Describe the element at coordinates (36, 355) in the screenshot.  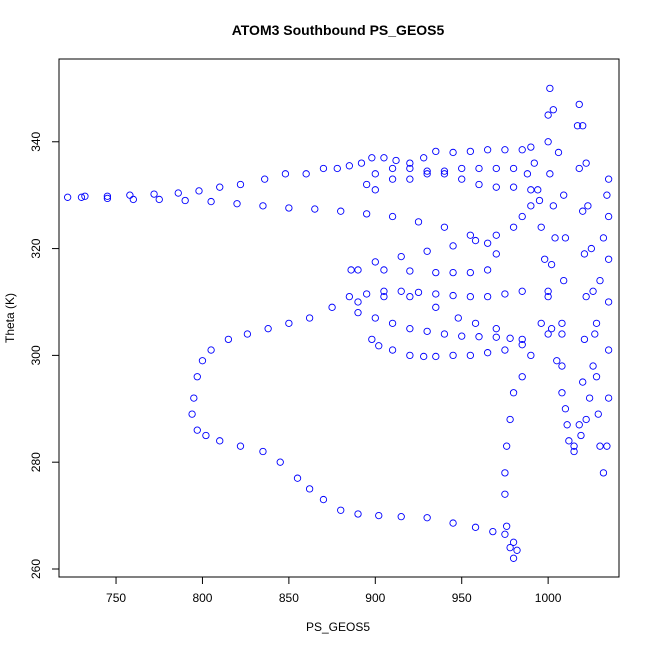
I see `y-tick-label: 300` at that location.